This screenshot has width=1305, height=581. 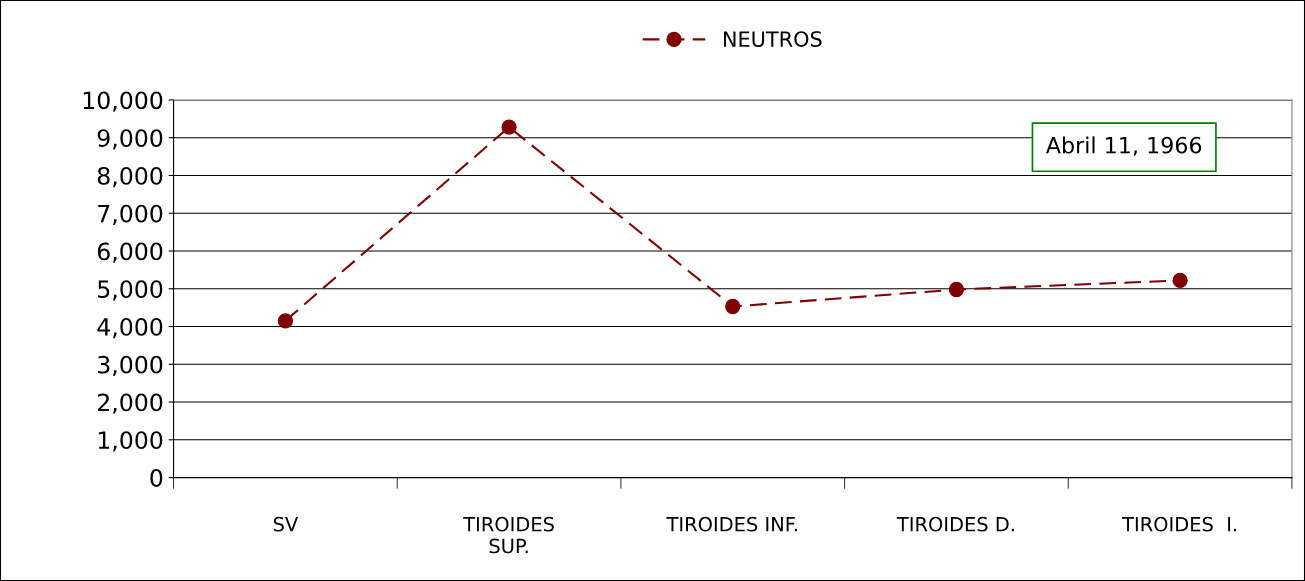 I want to click on x-tick-label: TIROIDES SUP., so click(x=508, y=535).